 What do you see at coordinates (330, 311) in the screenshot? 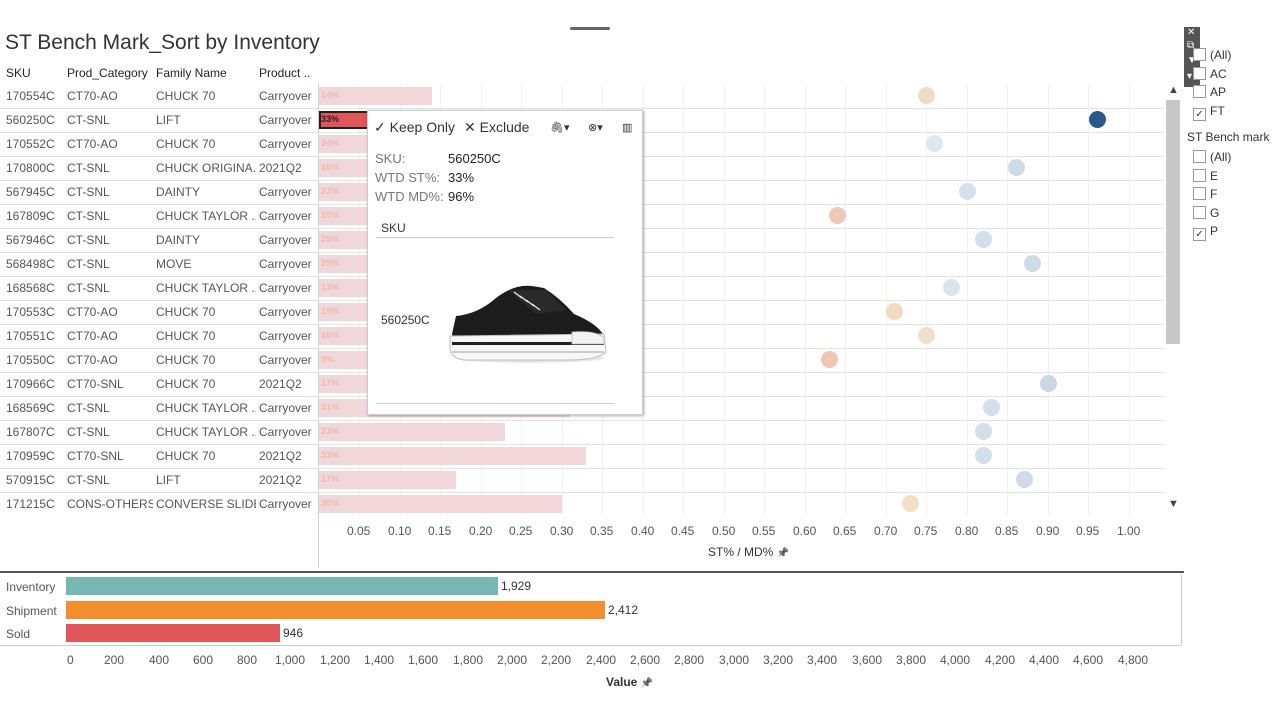
I see `st-bar-label: 19%` at bounding box center [330, 311].